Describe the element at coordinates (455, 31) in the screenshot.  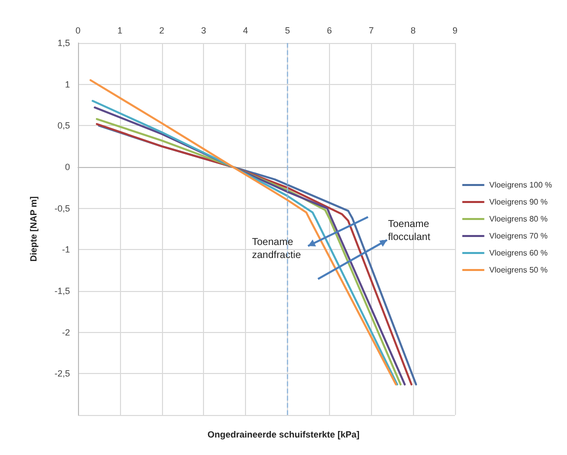
I see `x-tick-label: 9` at that location.